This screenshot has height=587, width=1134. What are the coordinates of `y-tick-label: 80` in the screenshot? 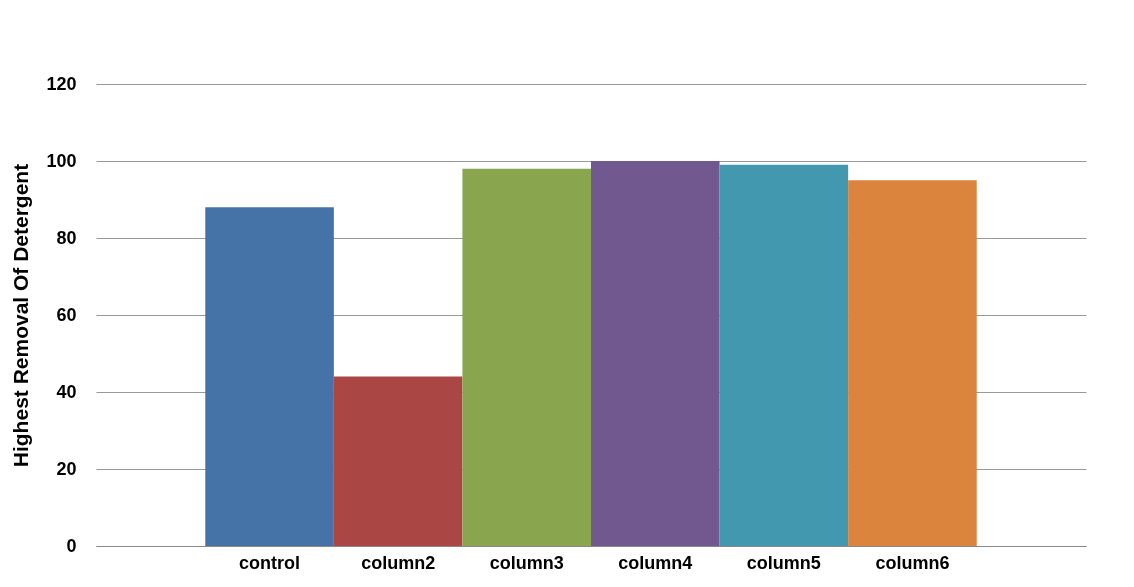 It's located at (66, 237).